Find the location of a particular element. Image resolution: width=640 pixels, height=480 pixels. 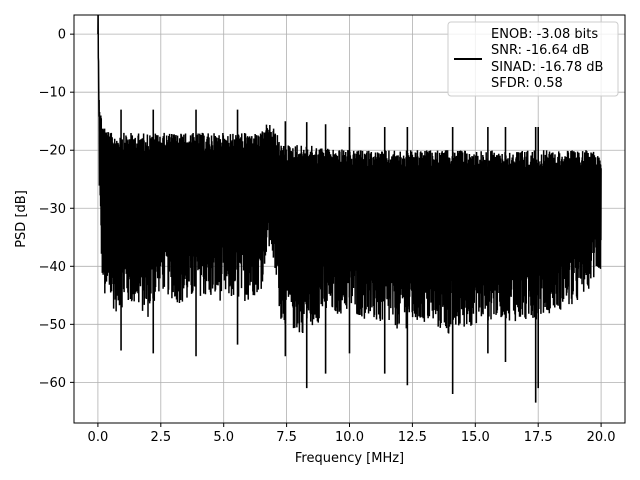

legend-entry-snr: SNR: -16.64 dB is located at coordinates (540, 50).